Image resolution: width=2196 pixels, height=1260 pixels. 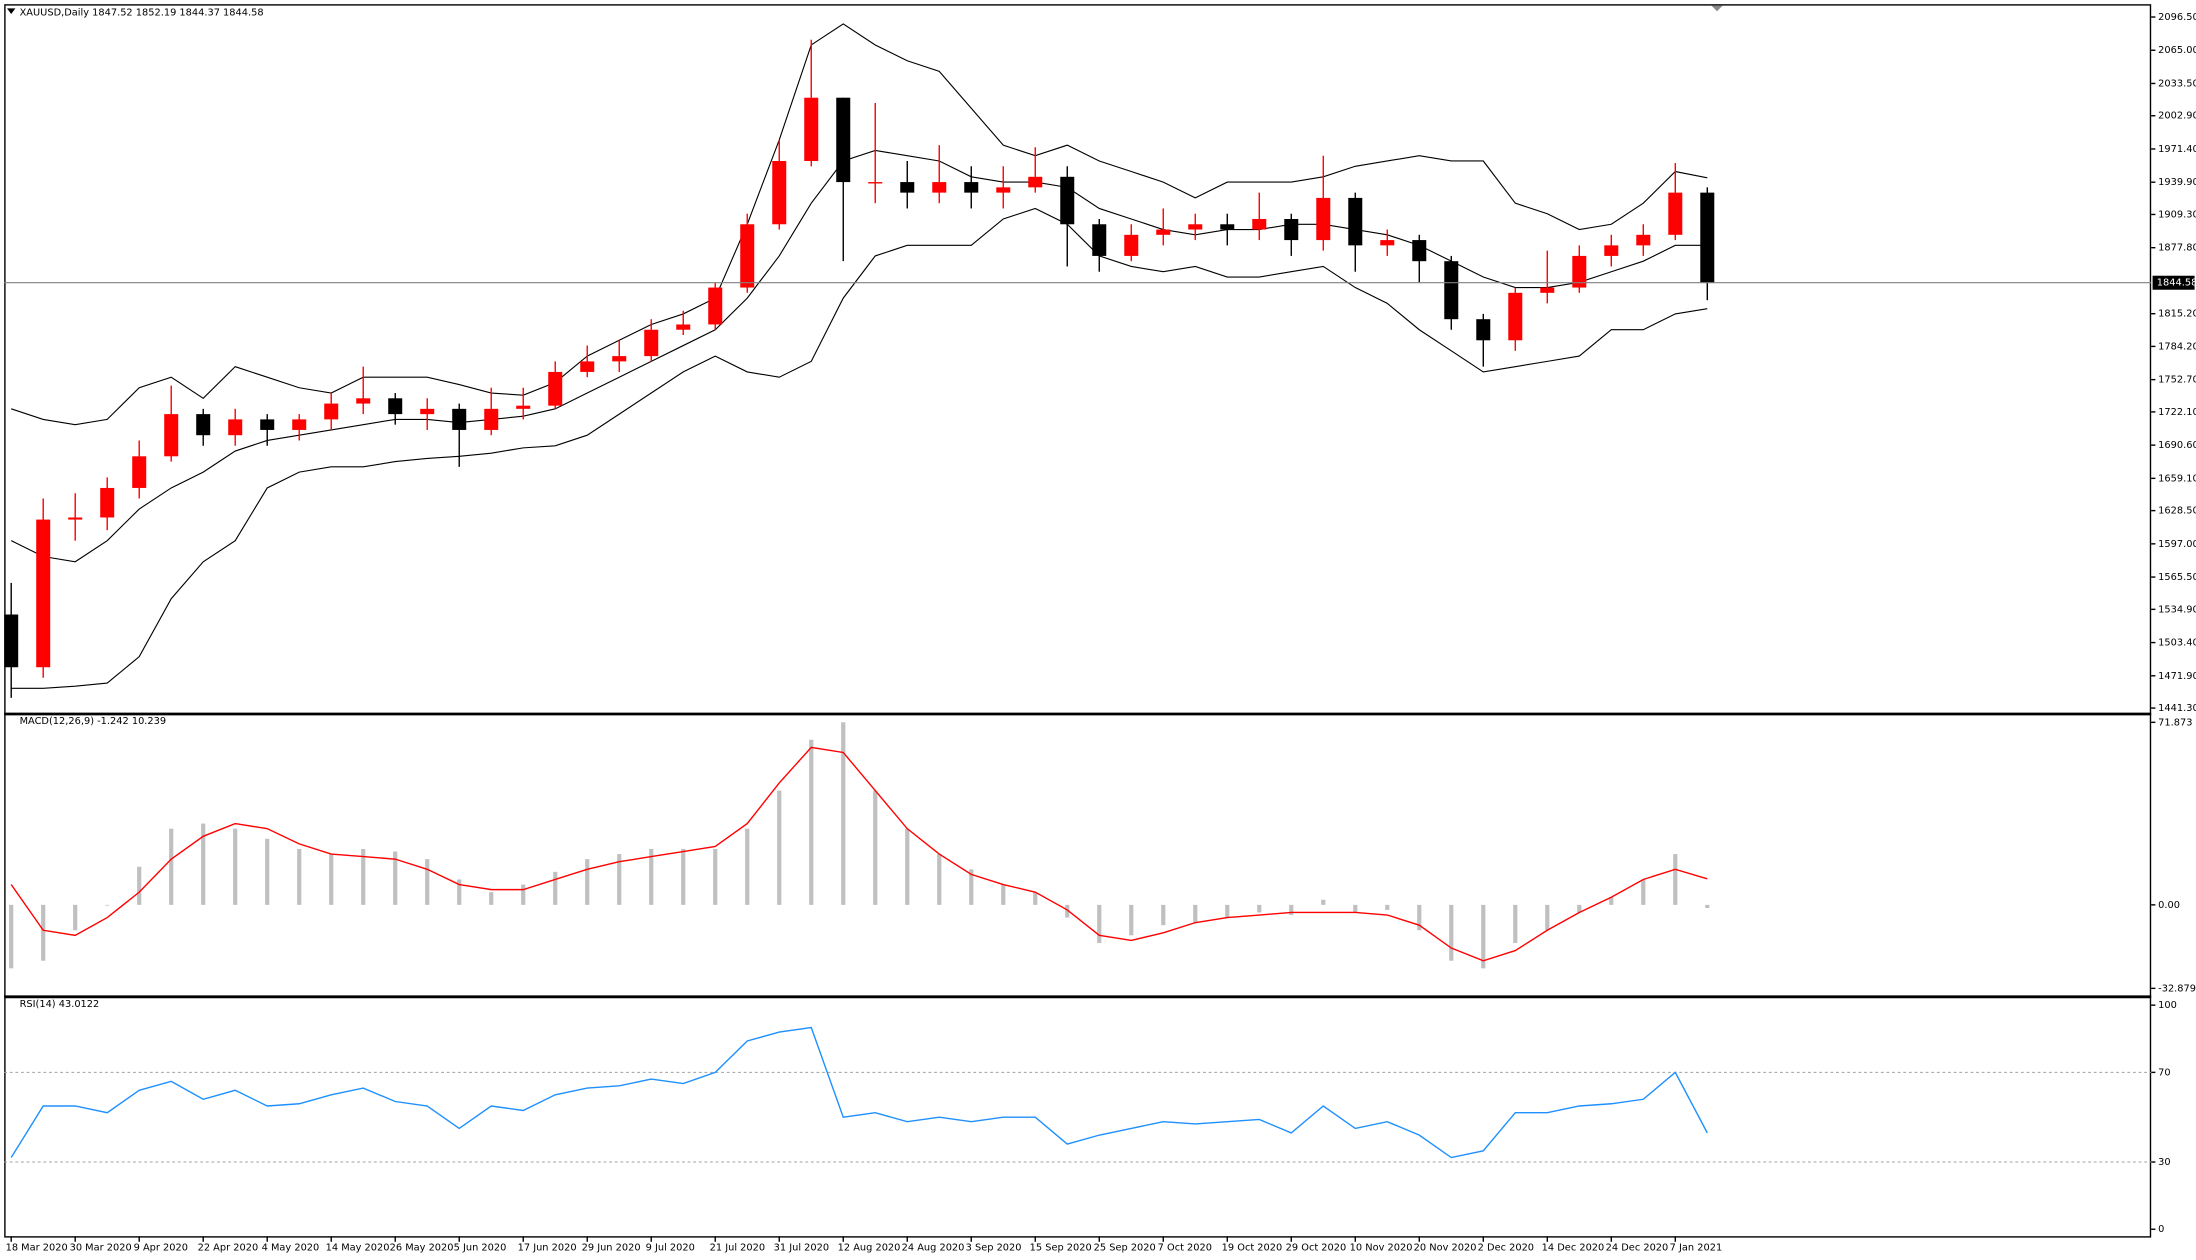 I want to click on shift-marker, so click(x=1717, y=8).